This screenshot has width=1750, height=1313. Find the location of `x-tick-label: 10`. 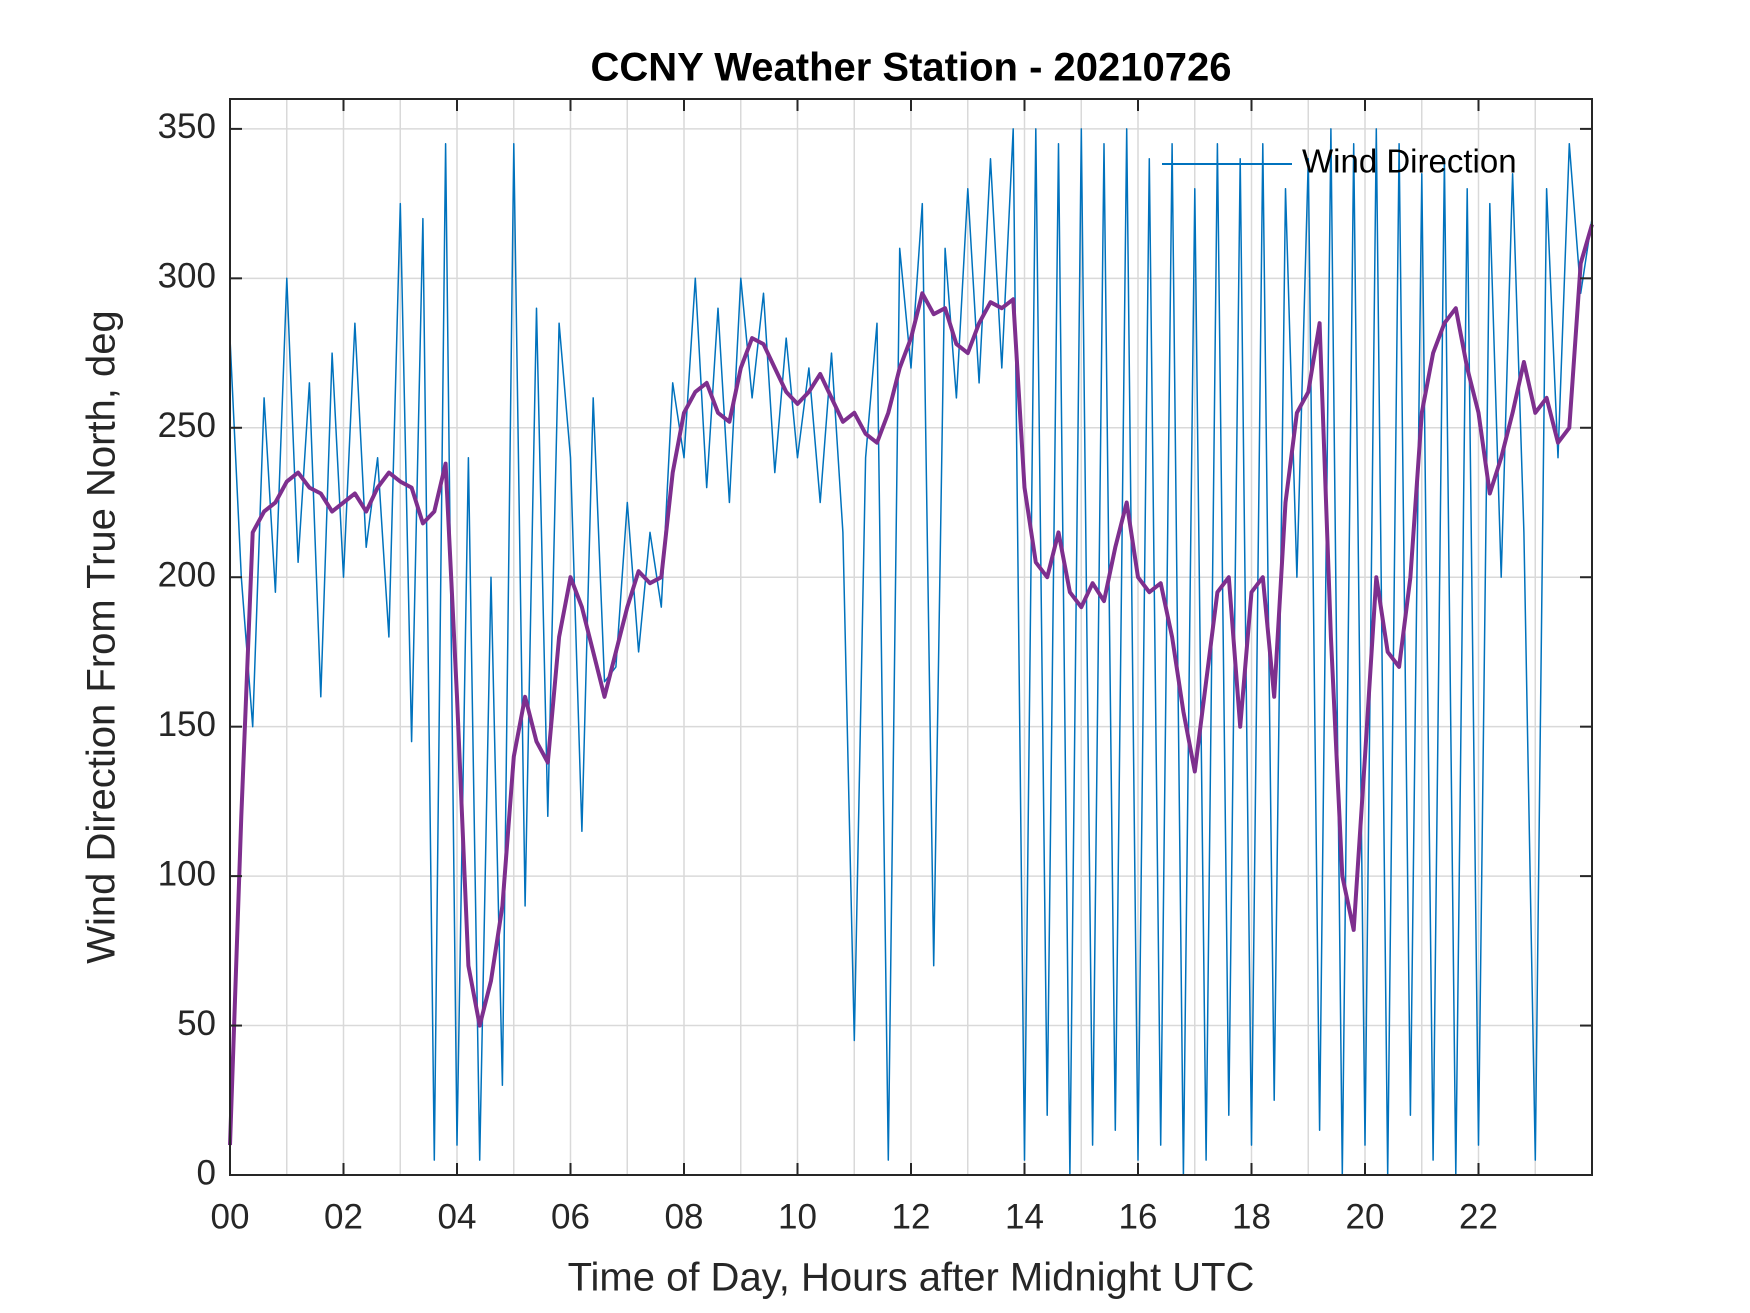

x-tick-label: 10 is located at coordinates (797, 1216).